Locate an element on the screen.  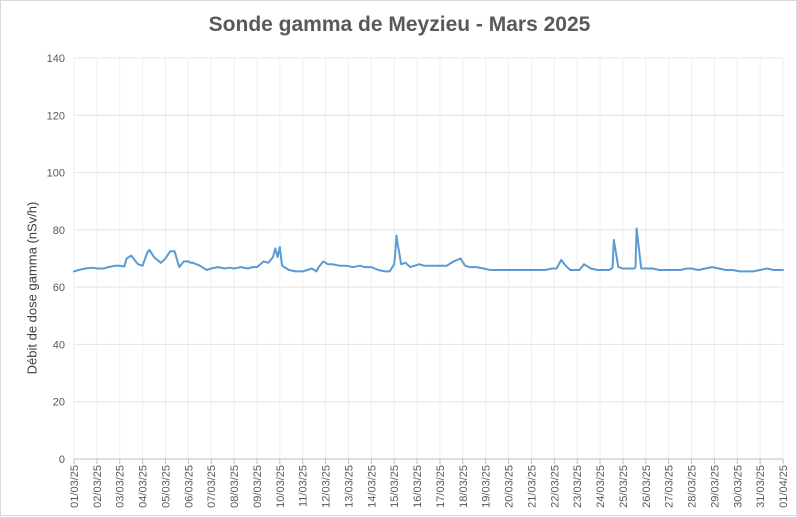
x-tick-label: 08/03/25 is located at coordinates (235, 486).